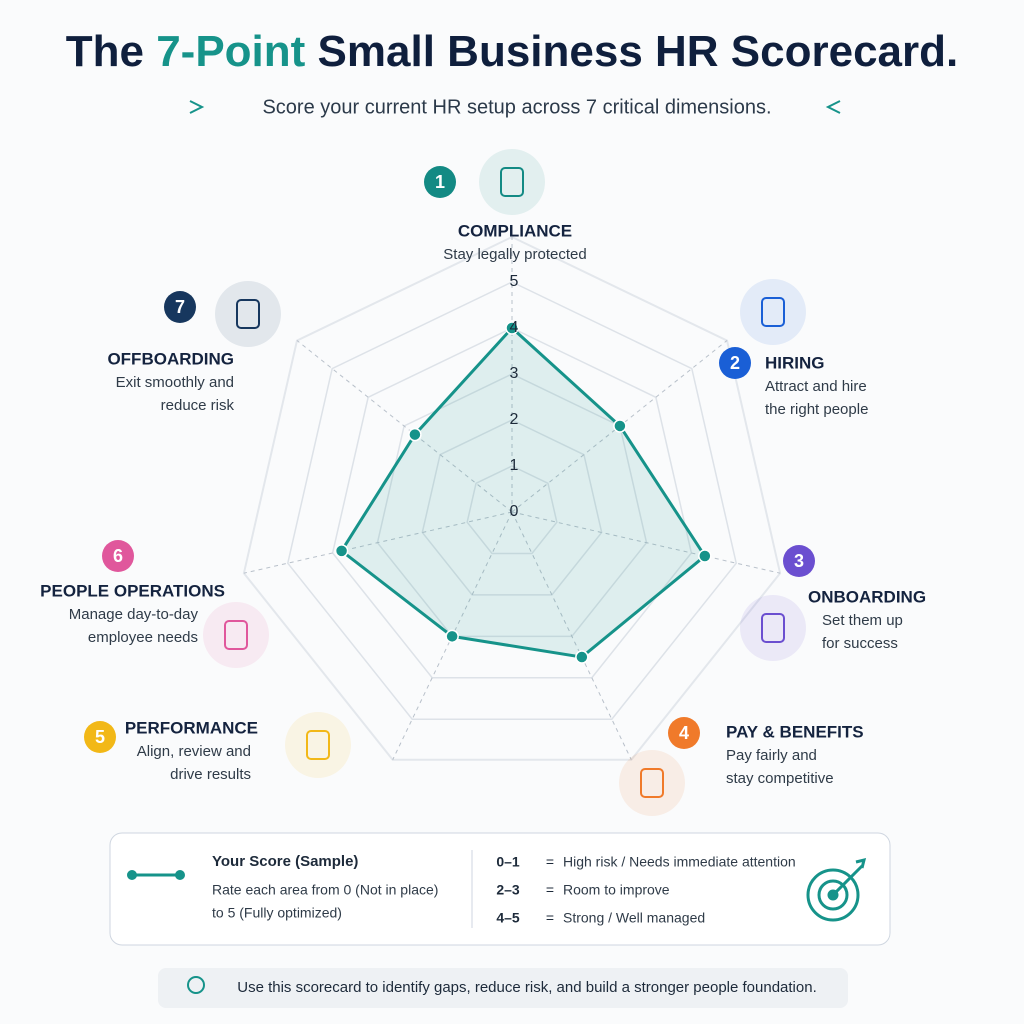 The width and height of the screenshot is (1024, 1024). I want to click on legend-box, so click(500, 889).